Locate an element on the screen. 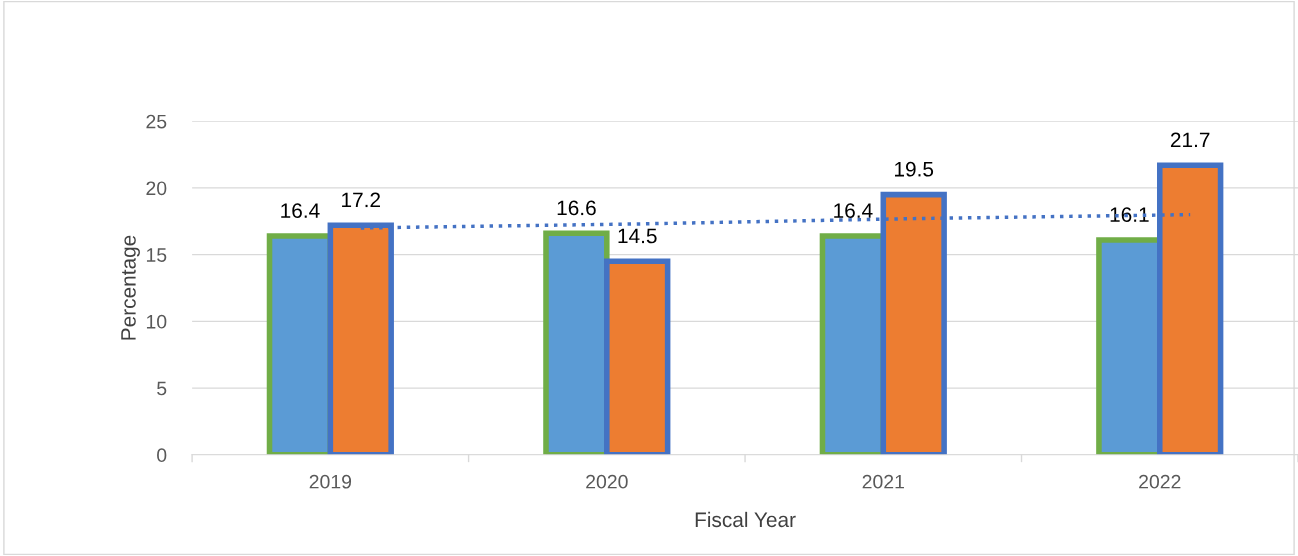 The width and height of the screenshot is (1298, 556). x-tick-label: 2019 is located at coordinates (330, 481).